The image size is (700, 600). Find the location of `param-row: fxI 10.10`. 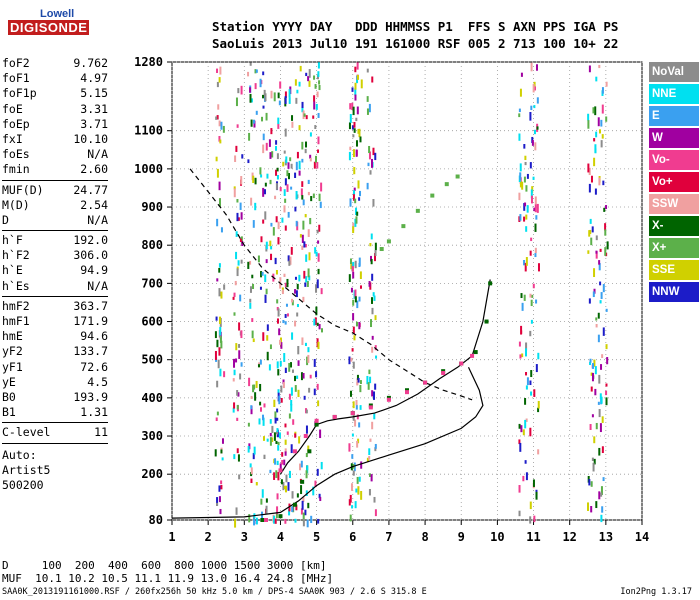

param-row: fxI 10.10 is located at coordinates (55, 139).